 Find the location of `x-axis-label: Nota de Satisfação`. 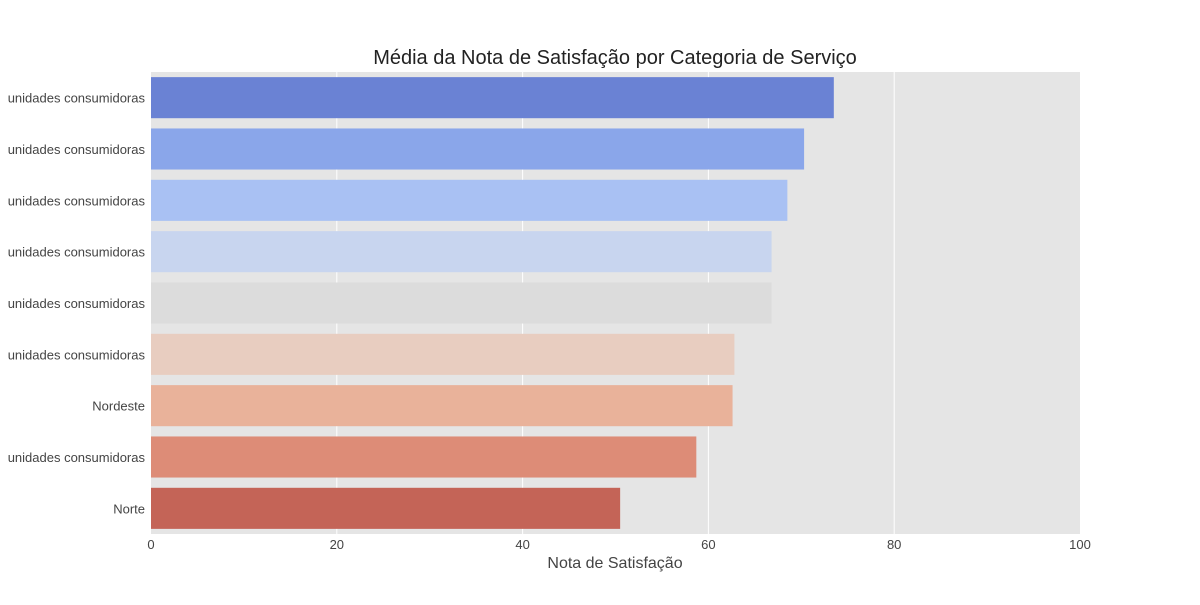

x-axis-label: Nota de Satisfação is located at coordinates (614, 563).